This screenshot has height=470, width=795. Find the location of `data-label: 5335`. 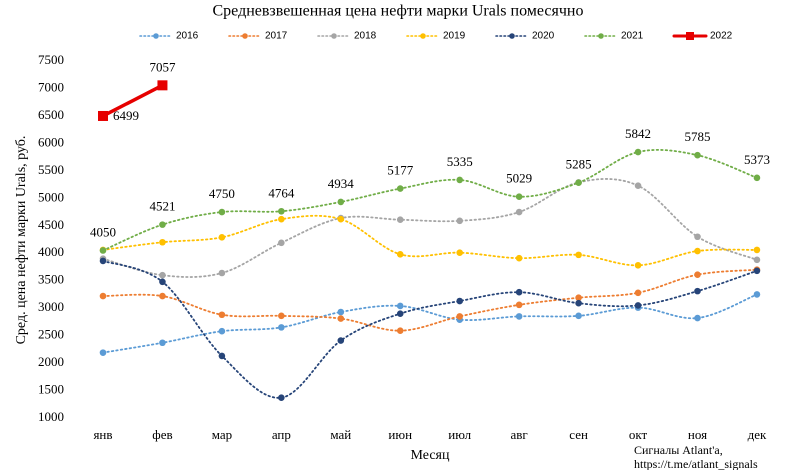

data-label: 5335 is located at coordinates (460, 161).